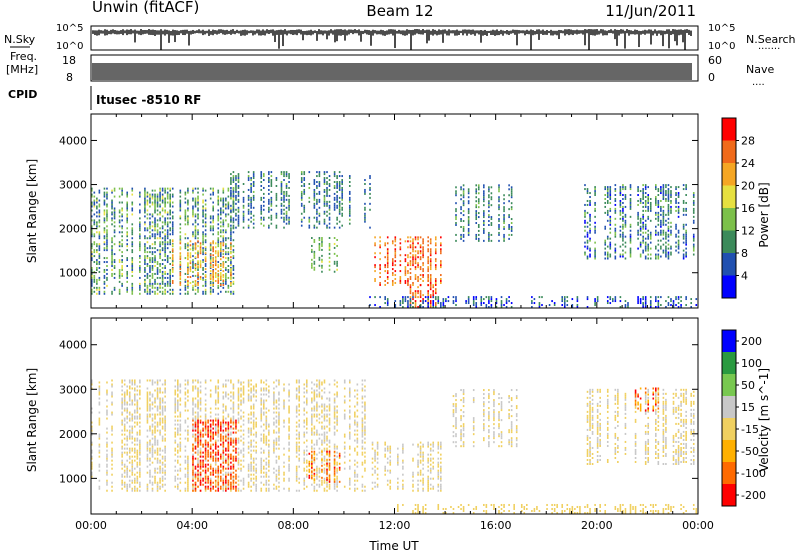 Image resolution: width=800 pixels, height=554 pixels. Describe the element at coordinates (148, 100) in the screenshot. I see `cpid-value: Itusec -8510 RF` at that location.